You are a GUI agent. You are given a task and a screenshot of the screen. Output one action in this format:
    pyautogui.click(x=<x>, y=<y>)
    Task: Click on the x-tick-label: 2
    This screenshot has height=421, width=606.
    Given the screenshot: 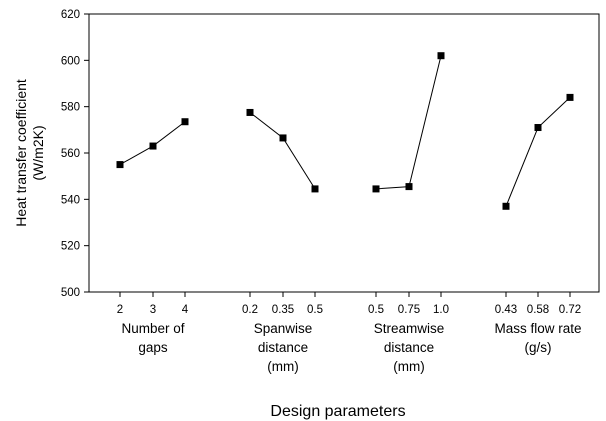 What is the action you would take?
    pyautogui.click(x=120, y=310)
    